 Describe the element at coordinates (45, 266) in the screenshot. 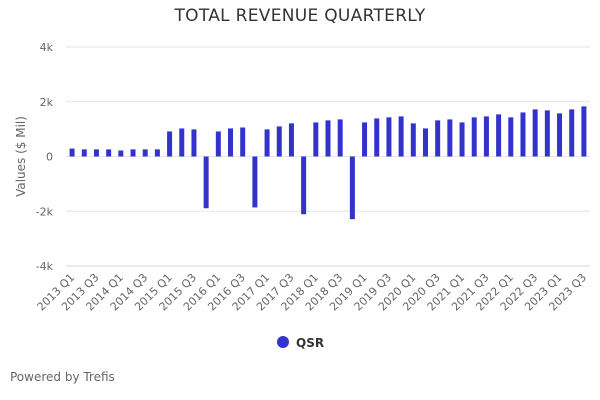

I see `y-tick-label: -4k` at that location.